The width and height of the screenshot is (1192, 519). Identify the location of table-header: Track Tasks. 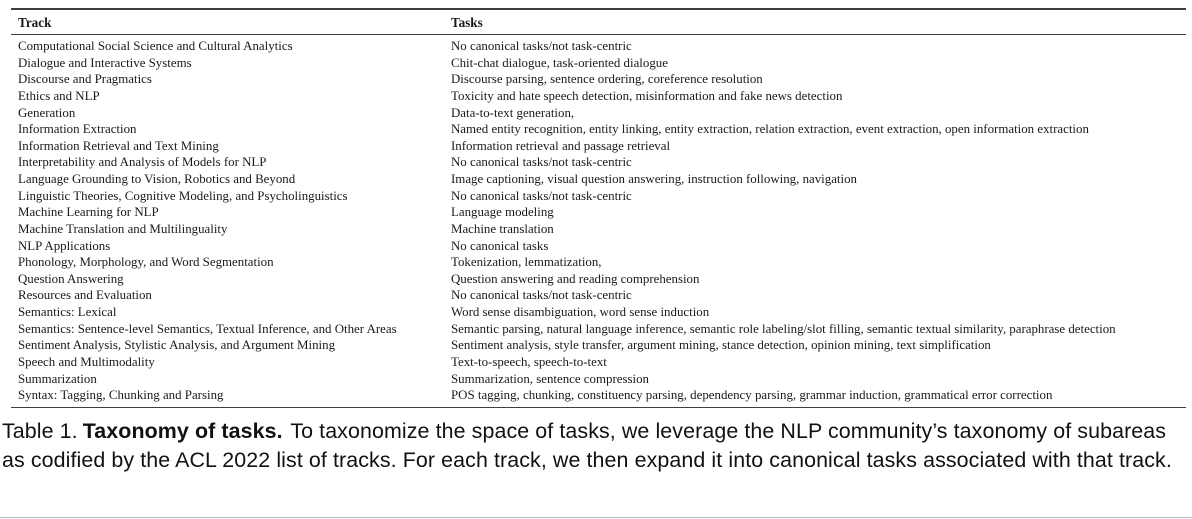
(598, 21).